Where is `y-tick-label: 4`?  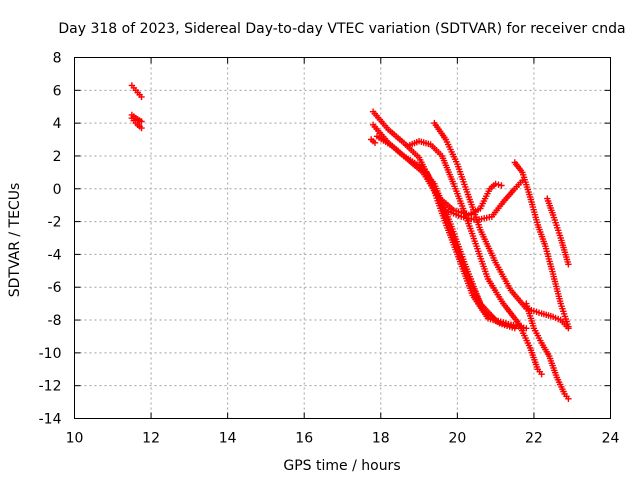
y-tick-label: 4 is located at coordinates (57, 124).